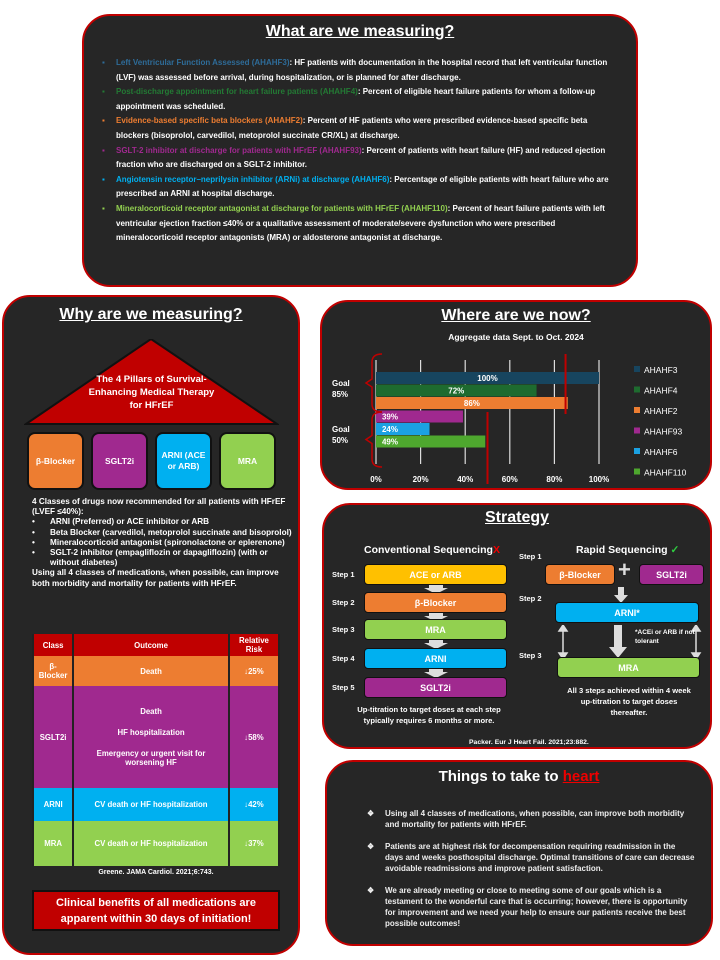 This screenshot has width=720, height=960. What do you see at coordinates (500, 776) in the screenshot?
I see `title-text: Things to take to` at bounding box center [500, 776].